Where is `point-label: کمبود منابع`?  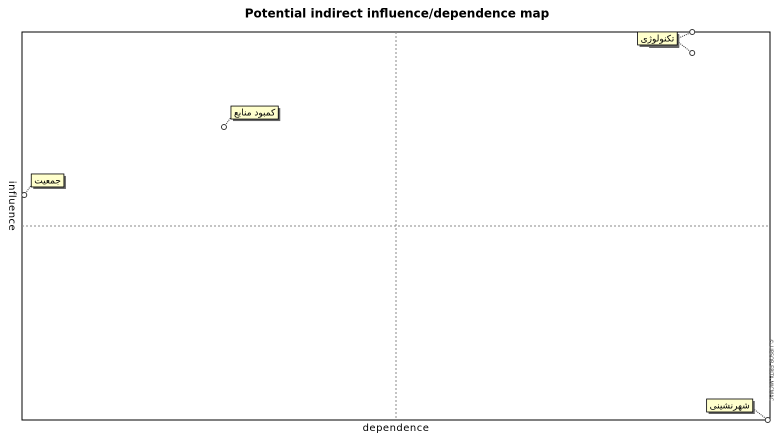
point-label: کمبود منابع is located at coordinates (255, 114).